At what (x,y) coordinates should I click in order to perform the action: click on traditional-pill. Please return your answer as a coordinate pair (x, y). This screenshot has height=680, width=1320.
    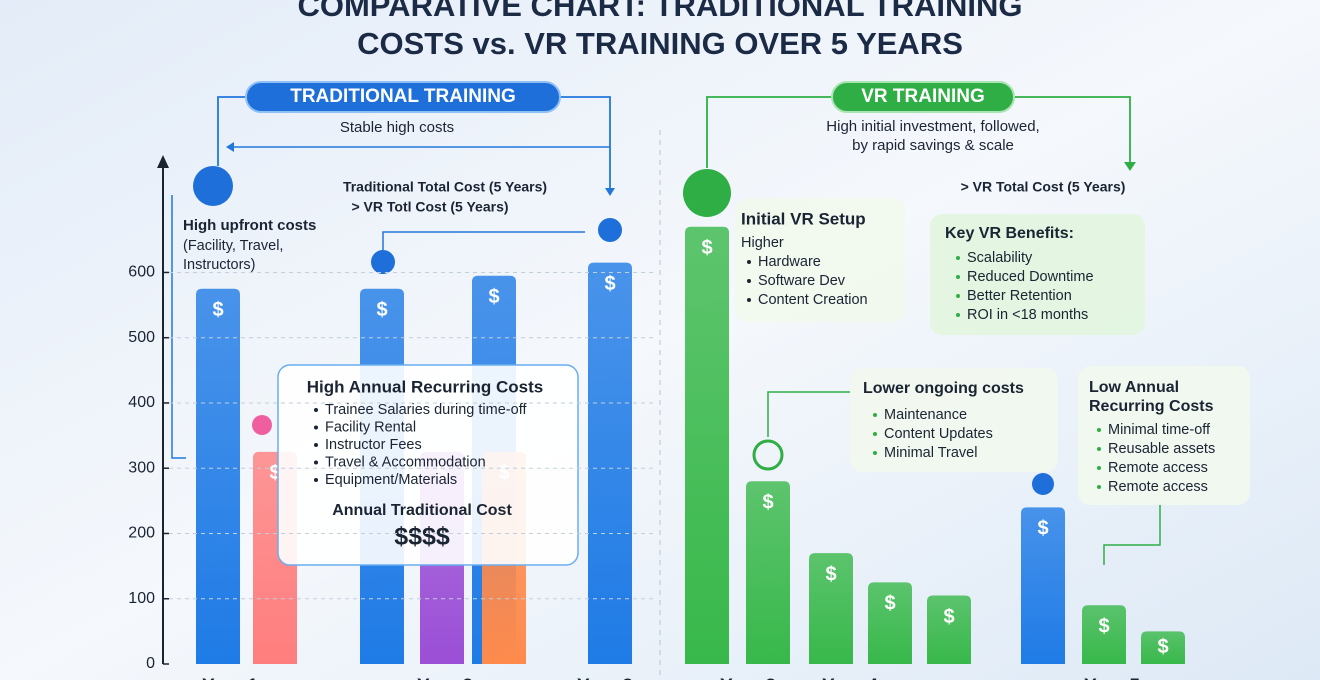
    Looking at the image, I should click on (403, 97).